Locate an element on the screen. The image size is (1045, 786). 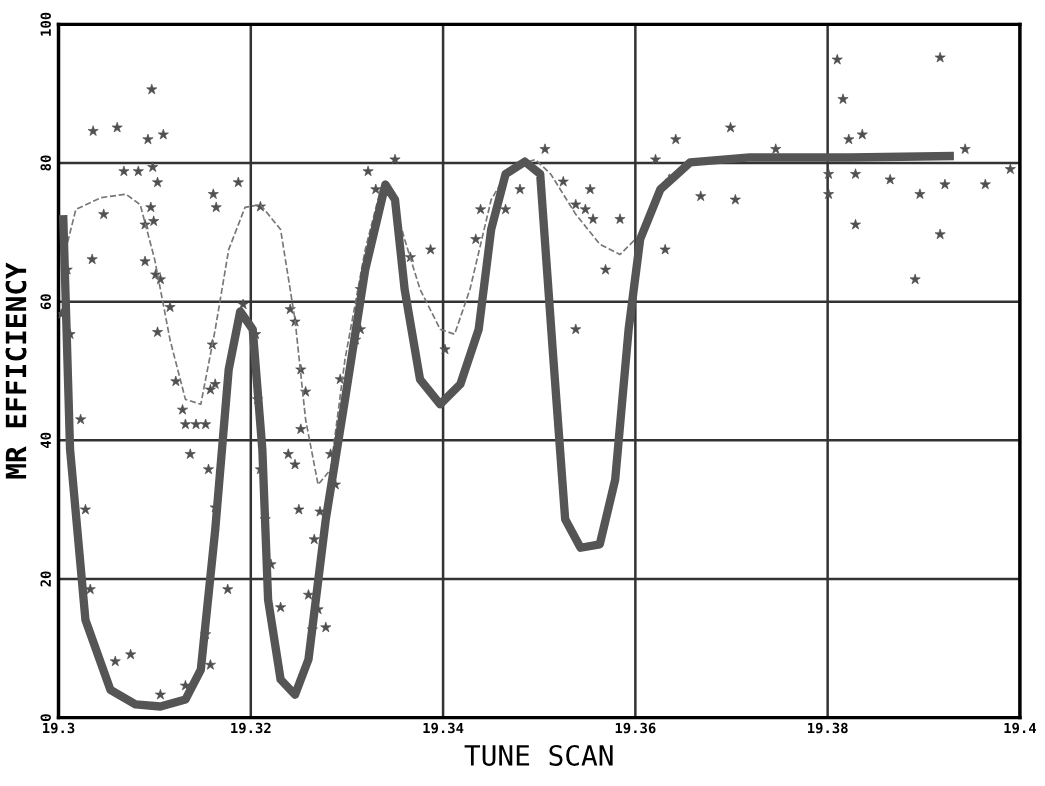
x-tick-label: 19.3 is located at coordinates (59, 728).